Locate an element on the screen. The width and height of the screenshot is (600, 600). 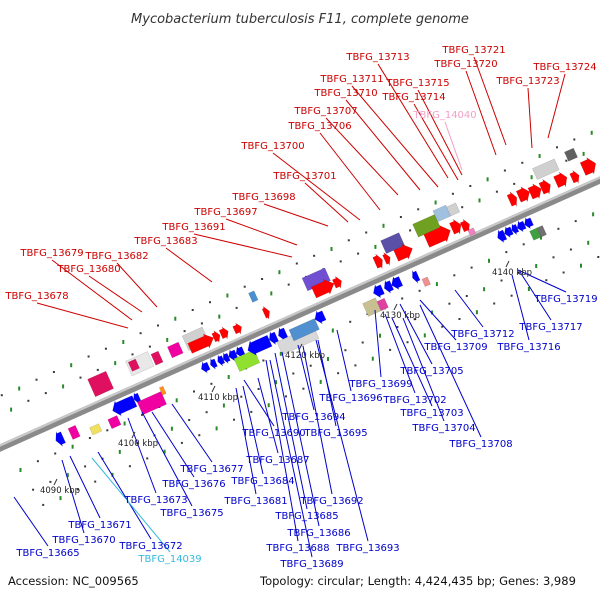
green-box-feature is located at coordinates (247, 360).